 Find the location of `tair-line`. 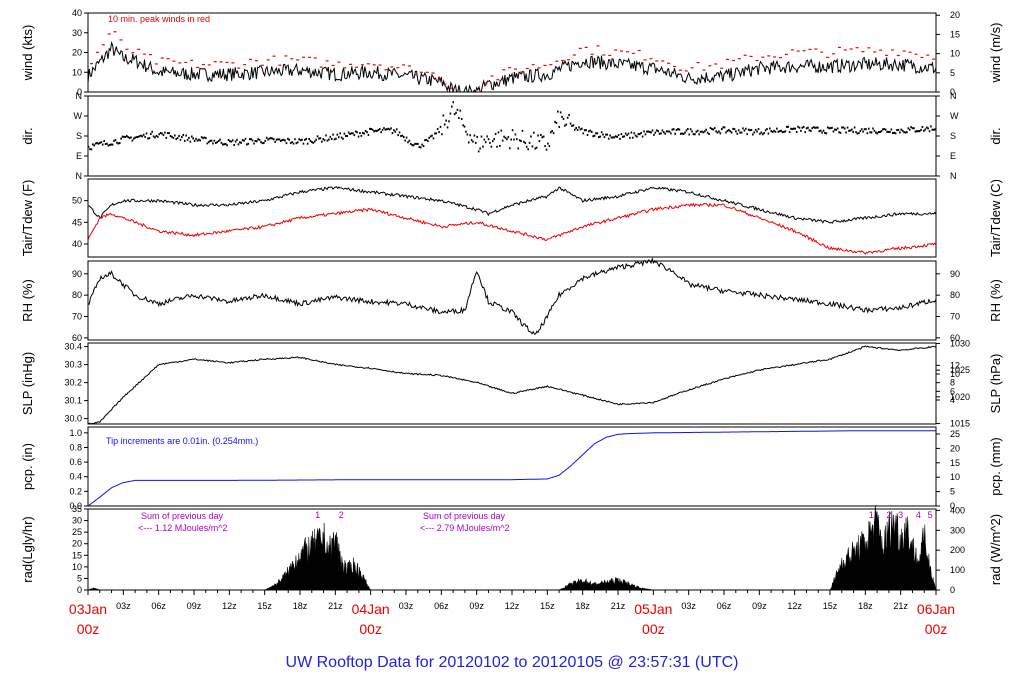

tair-line is located at coordinates (512, 205).